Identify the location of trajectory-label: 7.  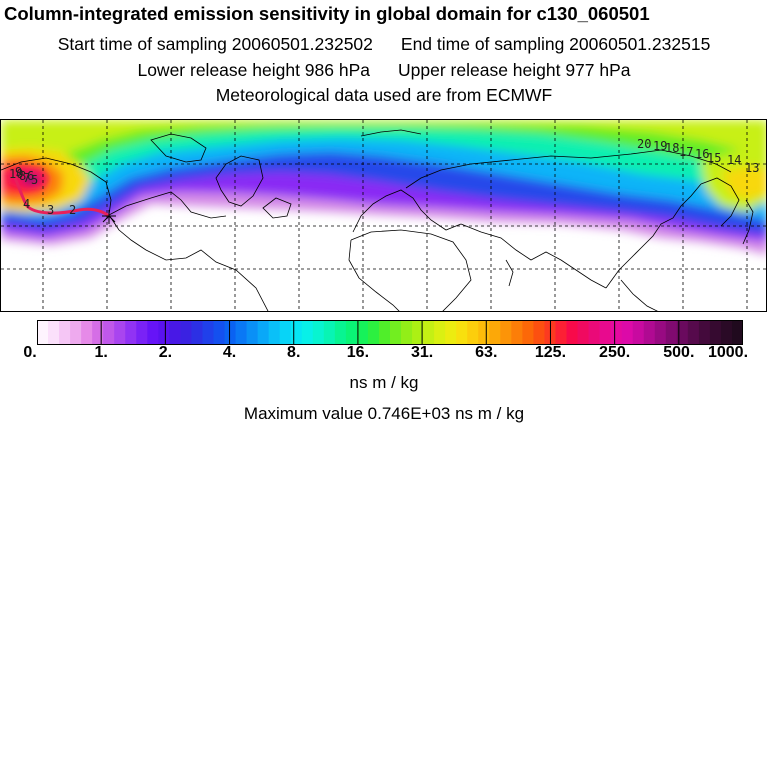
(26, 178).